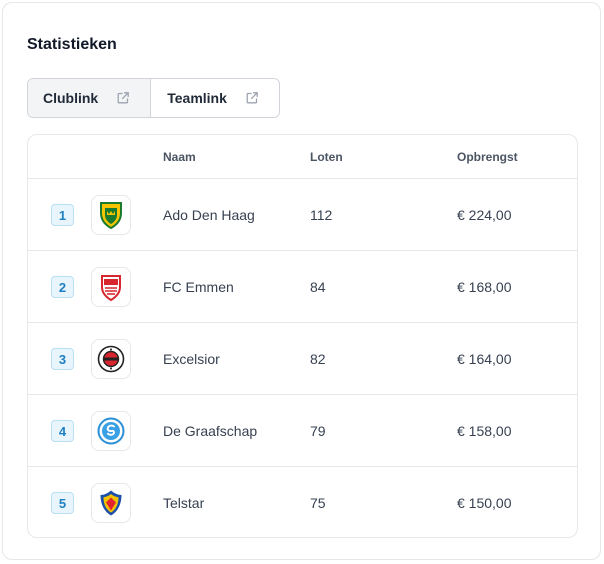 The image size is (604, 564). What do you see at coordinates (62, 287) in the screenshot?
I see `rank-badge: 2` at bounding box center [62, 287].